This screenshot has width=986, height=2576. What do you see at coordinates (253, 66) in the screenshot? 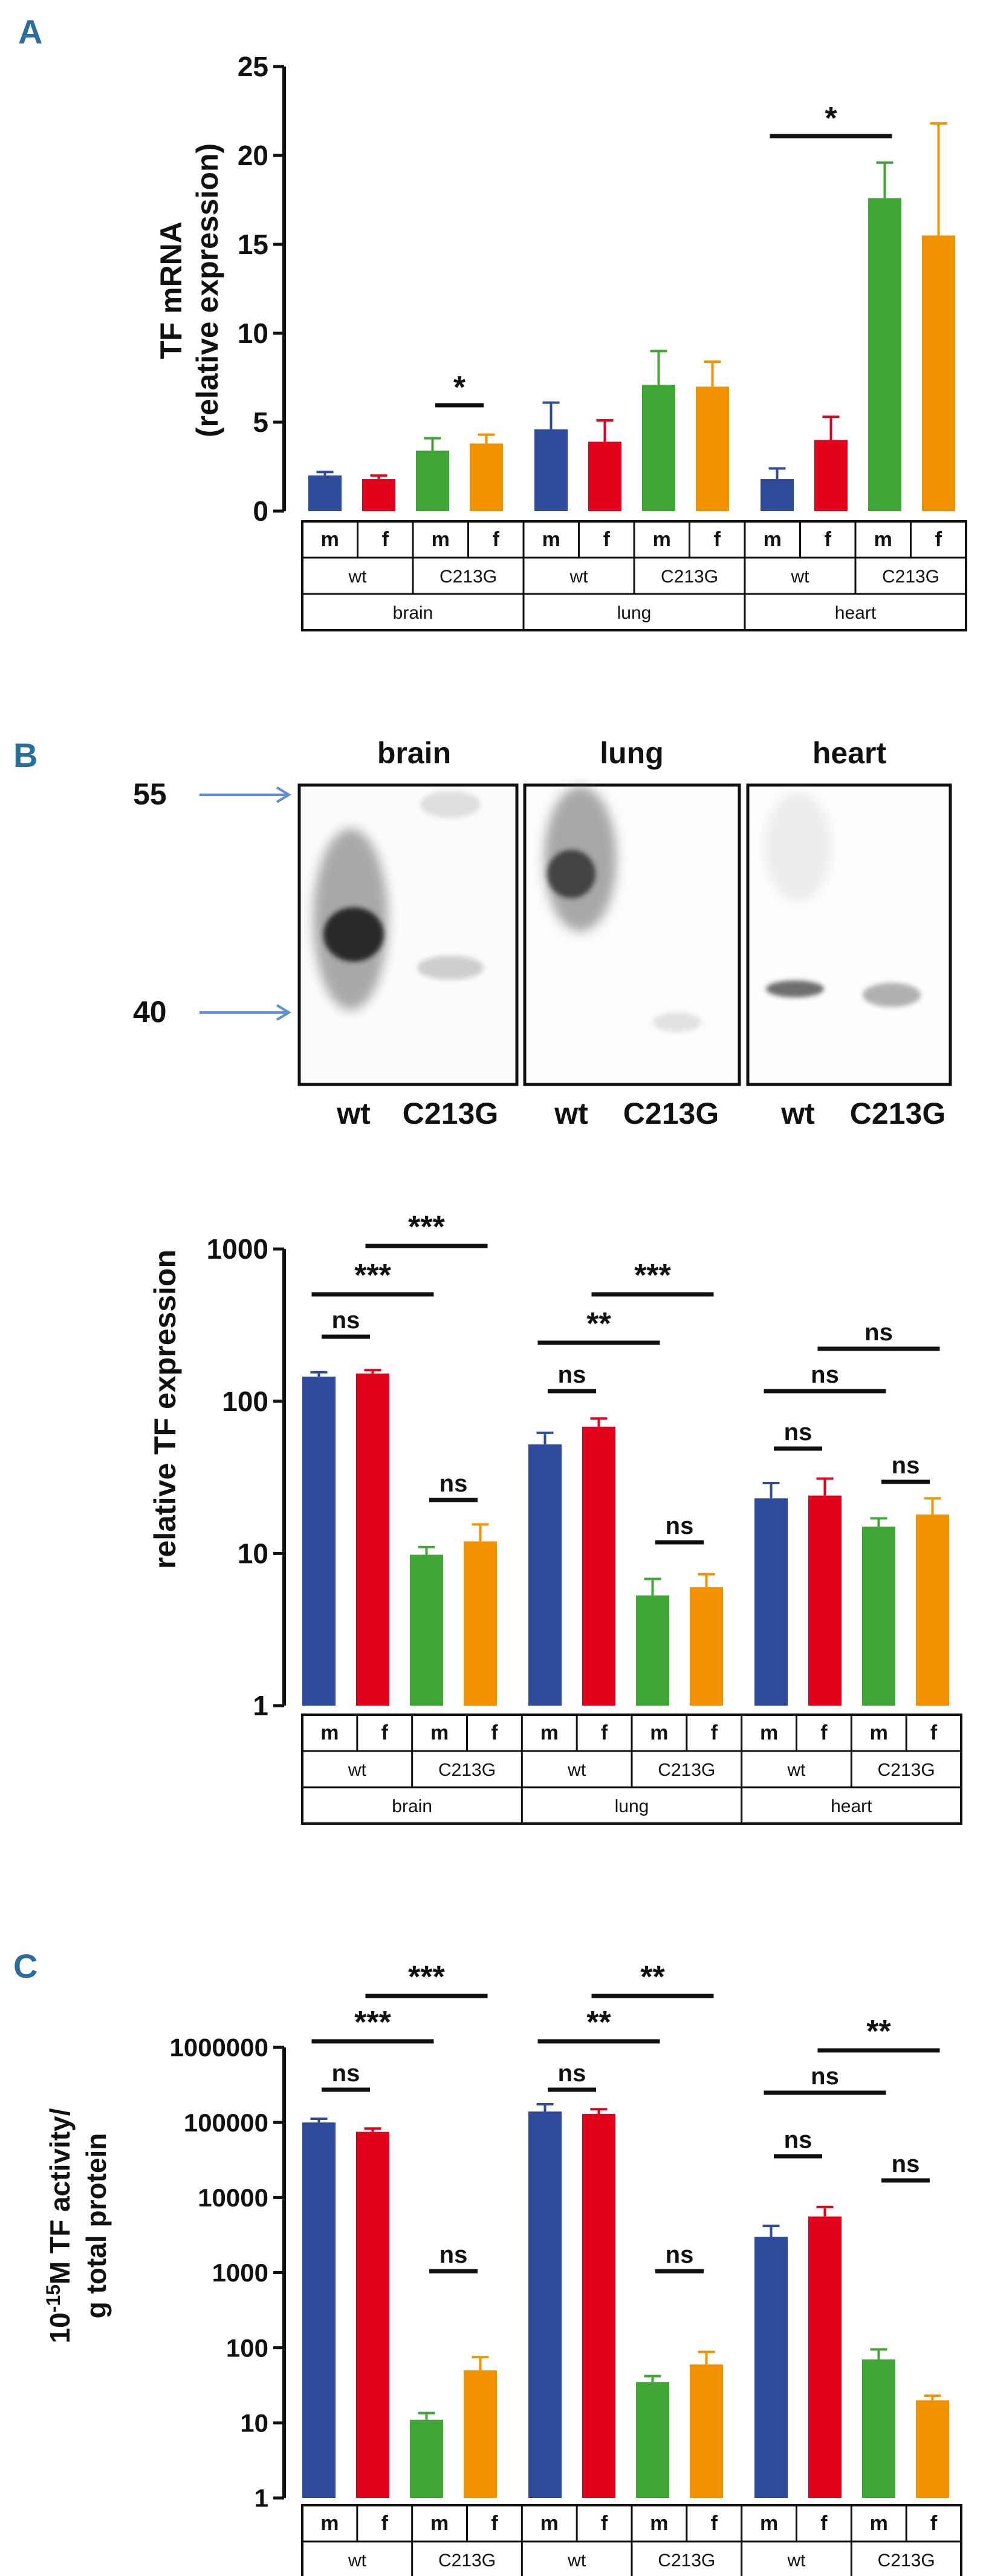
I see `y-tick-label: 25` at bounding box center [253, 66].